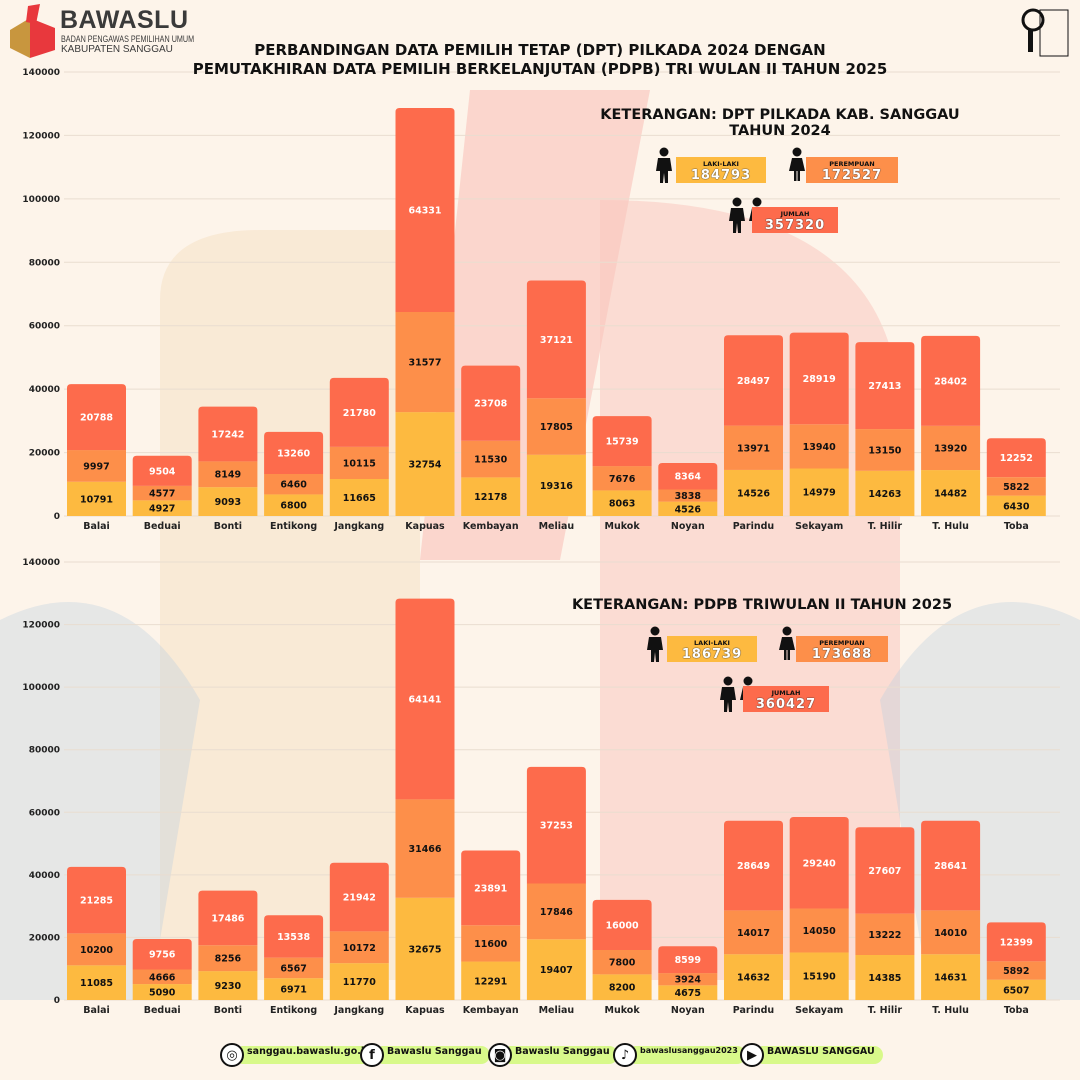  I want to click on perempuan-value: 173688, so click(842, 654).